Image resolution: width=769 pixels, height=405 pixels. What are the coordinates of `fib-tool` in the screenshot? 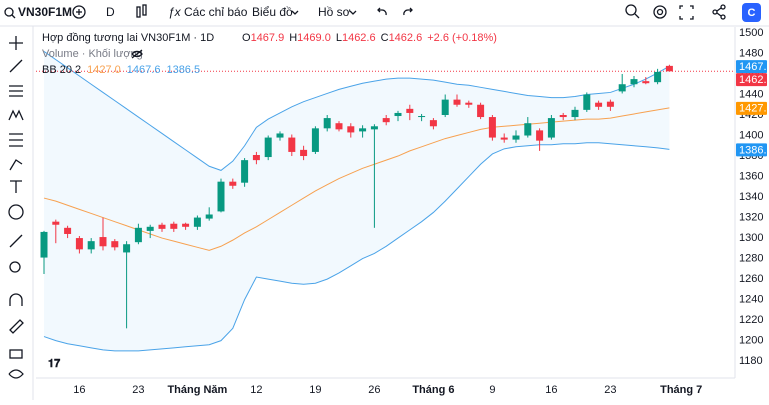 It's located at (16, 91).